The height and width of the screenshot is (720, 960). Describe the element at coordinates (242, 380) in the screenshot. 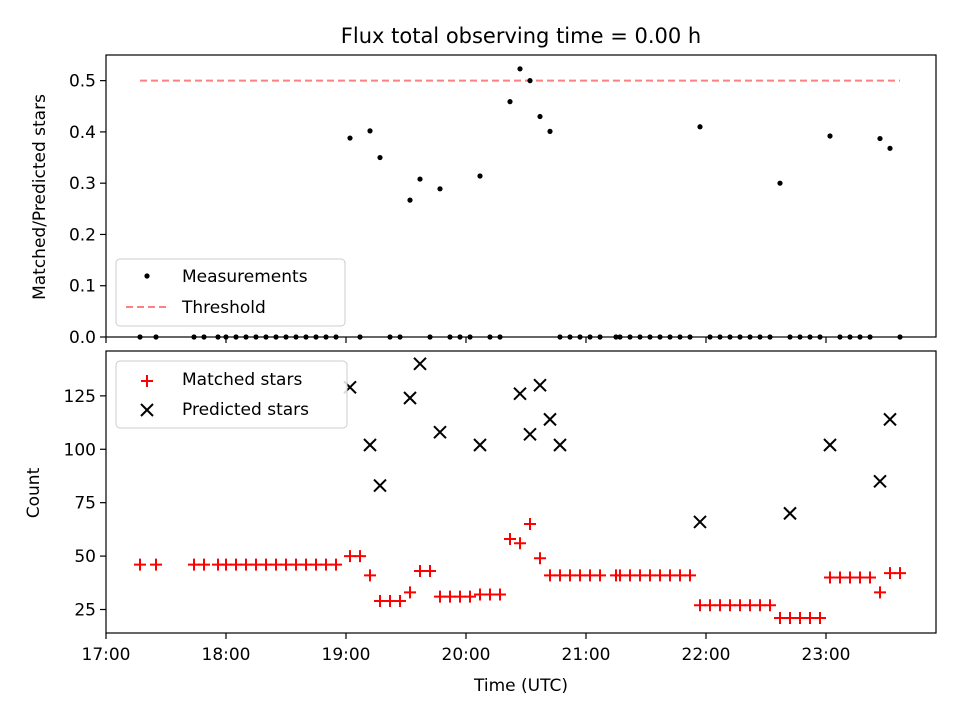

I see `legend-matched-label: Matched stars` at that location.